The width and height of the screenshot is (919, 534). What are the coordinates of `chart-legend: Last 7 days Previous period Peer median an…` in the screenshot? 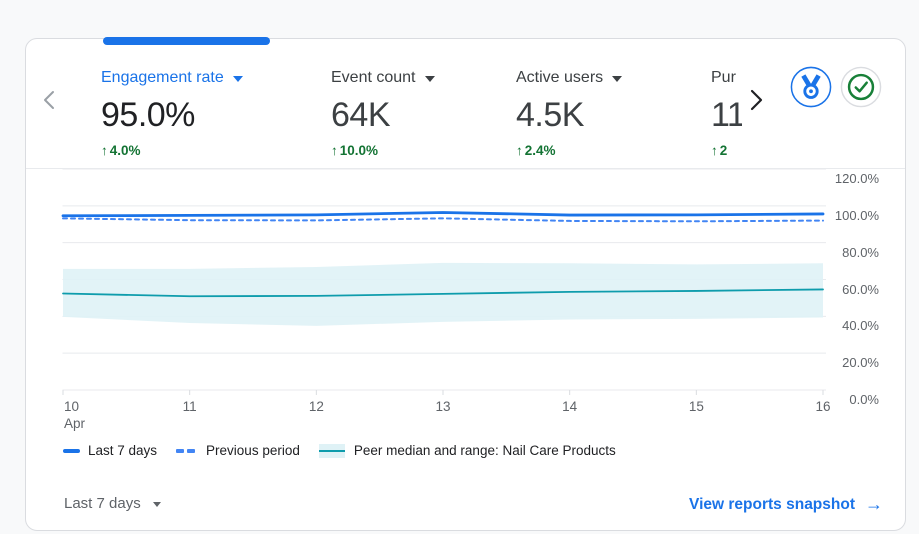 It's located at (349, 450).